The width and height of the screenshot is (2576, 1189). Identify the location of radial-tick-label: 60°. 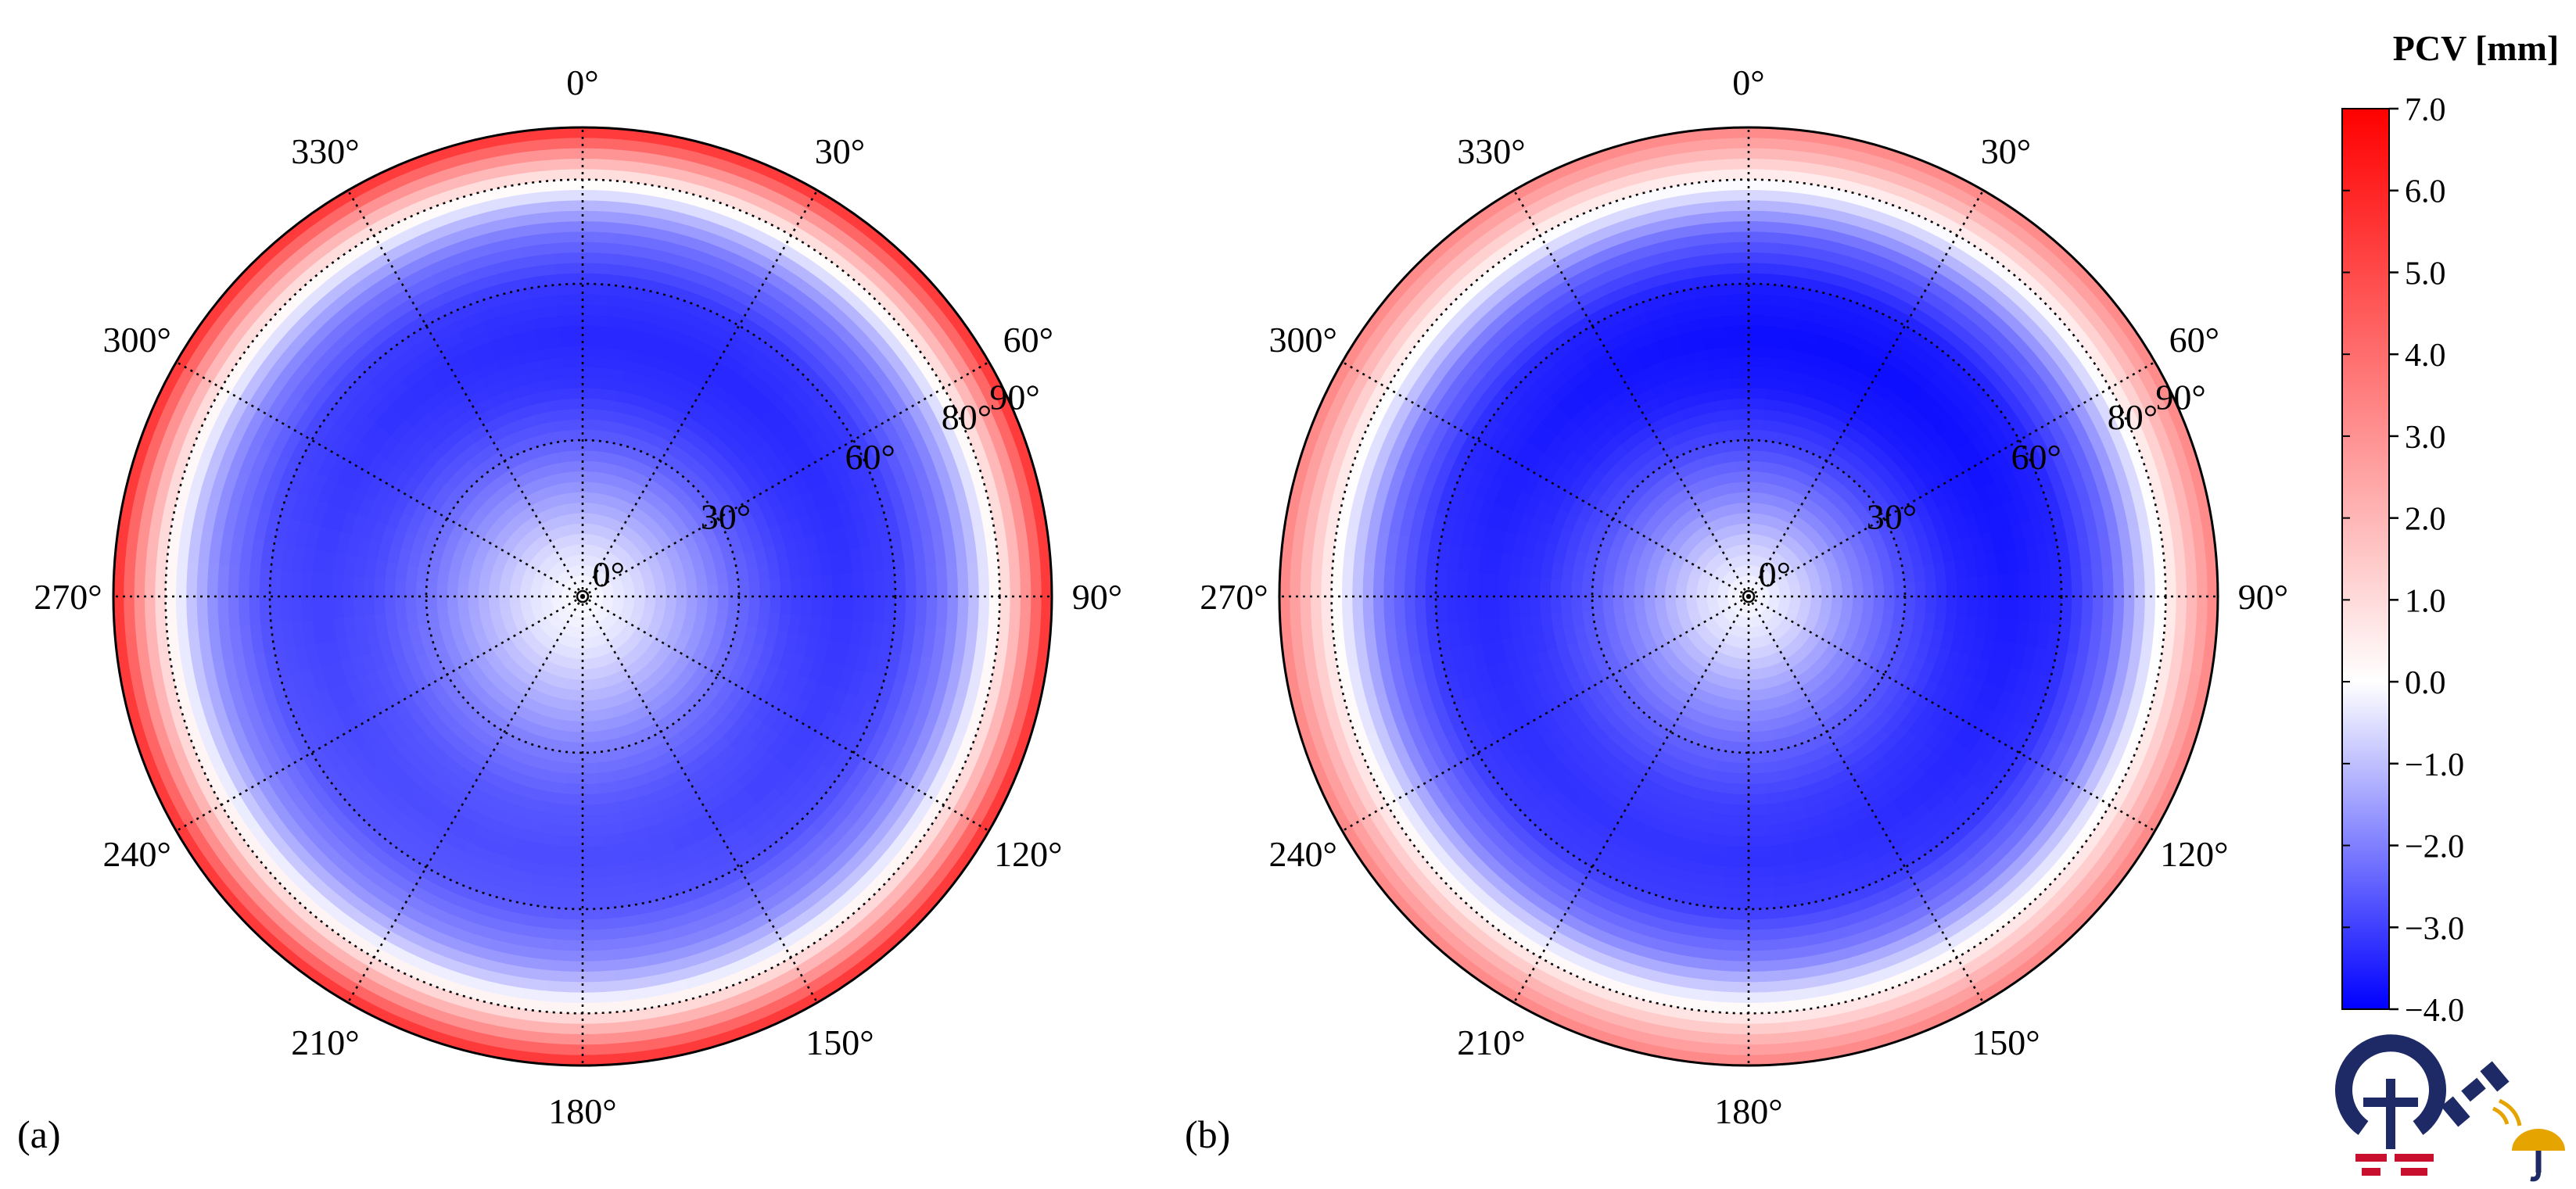
(870, 457).